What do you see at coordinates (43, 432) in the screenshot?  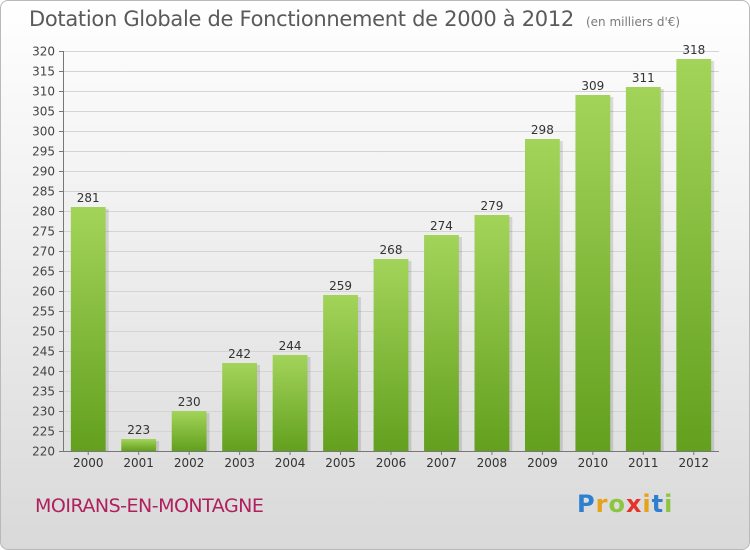 I see `y-tick-label: 225` at bounding box center [43, 432].